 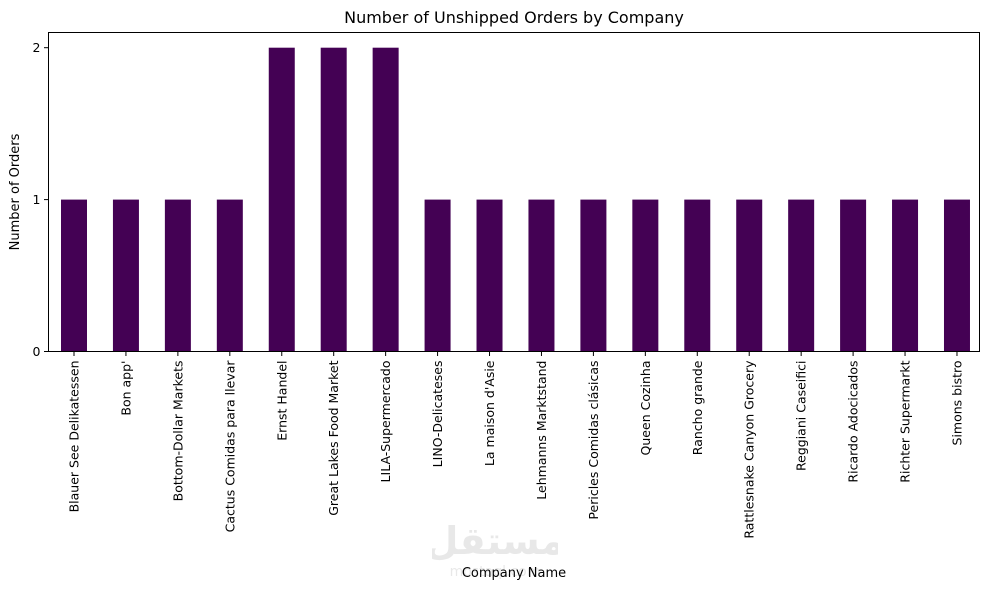 What do you see at coordinates (37, 47) in the screenshot?
I see `y-tick-label: 2` at bounding box center [37, 47].